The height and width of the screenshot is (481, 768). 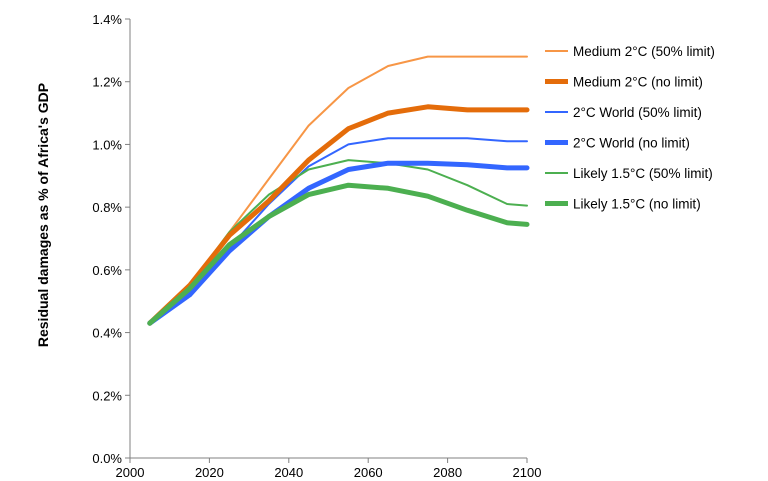 What do you see at coordinates (637, 112) in the screenshot?
I see `legend-label: 2°C World (50% limit)` at bounding box center [637, 112].